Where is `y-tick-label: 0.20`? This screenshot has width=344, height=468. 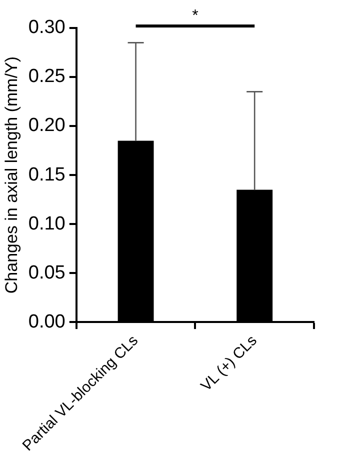
y-tick-label: 0.20 is located at coordinates (47, 125).